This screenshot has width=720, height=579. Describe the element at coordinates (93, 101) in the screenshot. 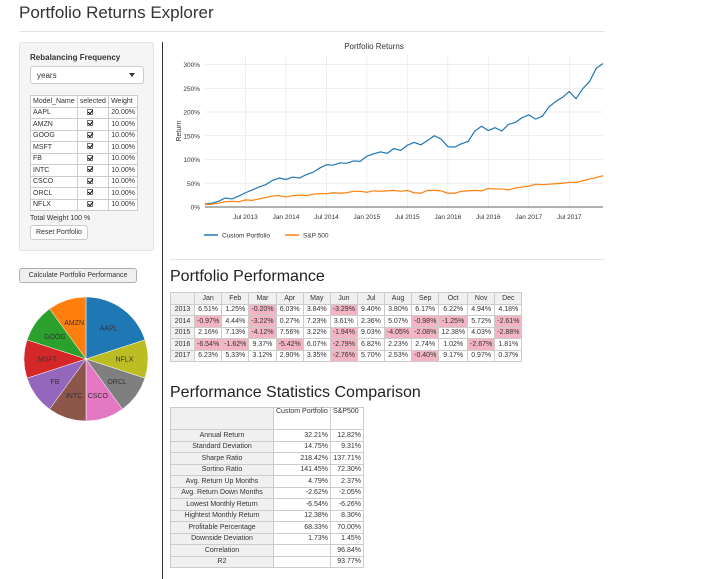

I see `col-selected: selected` at that location.